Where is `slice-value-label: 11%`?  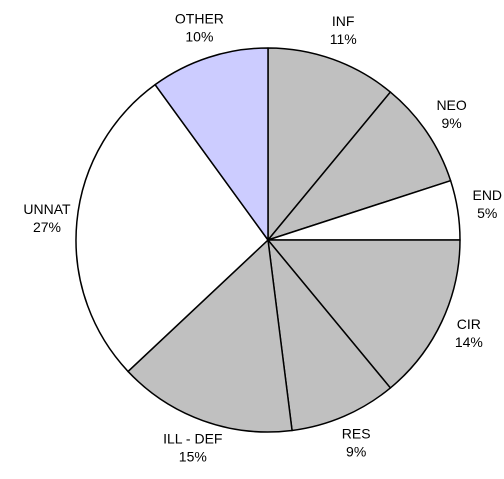
slice-value-label: 11% is located at coordinates (343, 39).